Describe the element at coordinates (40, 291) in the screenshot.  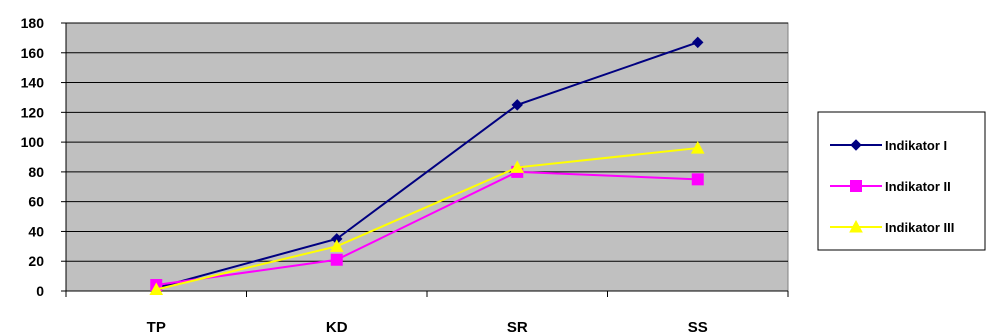
I see `y-tick-label: 0` at that location.